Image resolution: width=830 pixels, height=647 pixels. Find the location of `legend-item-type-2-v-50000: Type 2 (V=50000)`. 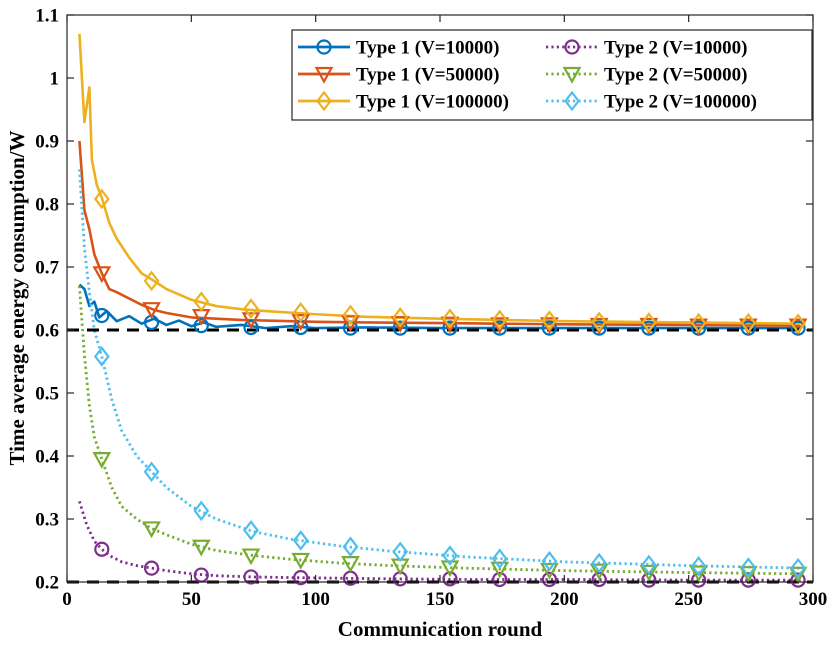

legend-item-type-2-v-50000: Type 2 (V=50000) is located at coordinates (646, 75).